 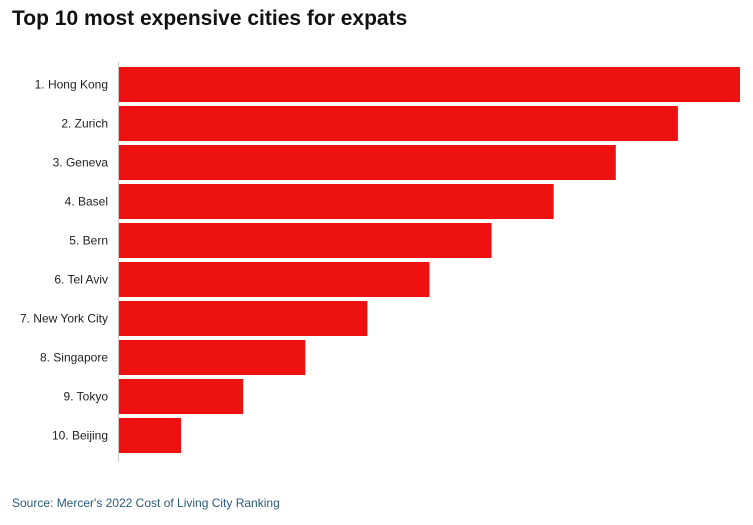 What do you see at coordinates (71, 85) in the screenshot?
I see `category-label-1: 1. Hong Kong` at bounding box center [71, 85].